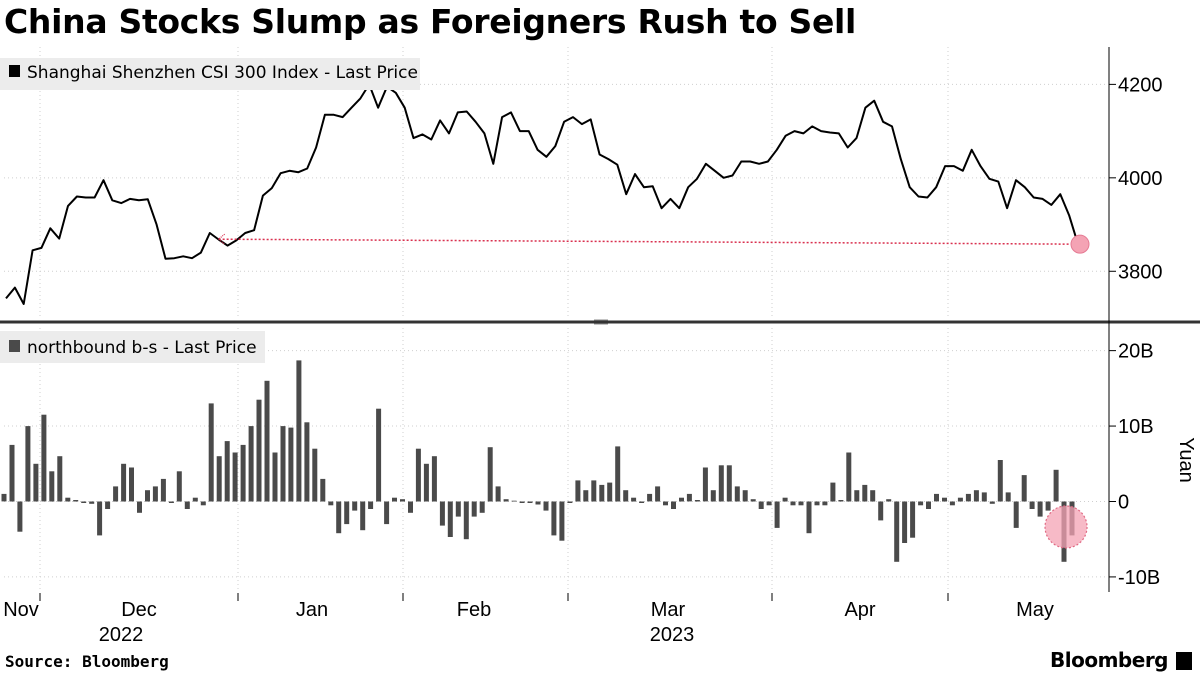 Image resolution: width=1200 pixels, height=675 pixels. Describe the element at coordinates (121, 635) in the screenshot. I see `x-year-label-2022: 2022` at that location.